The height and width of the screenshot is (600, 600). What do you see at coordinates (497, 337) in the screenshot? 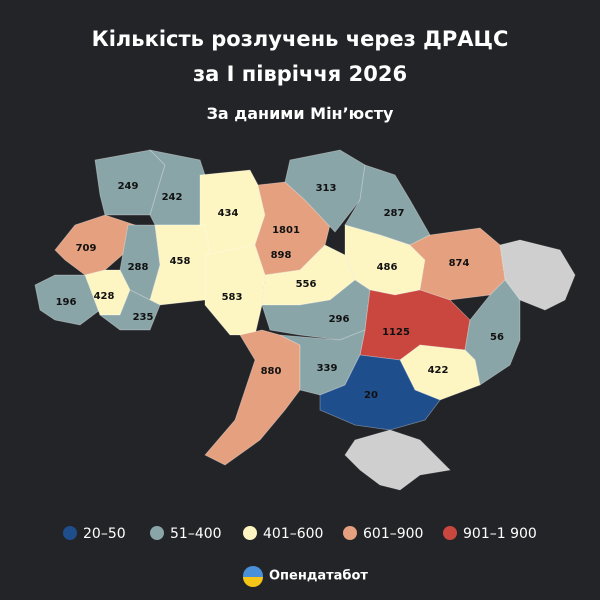
I see `region-value: 56` at bounding box center [497, 337].